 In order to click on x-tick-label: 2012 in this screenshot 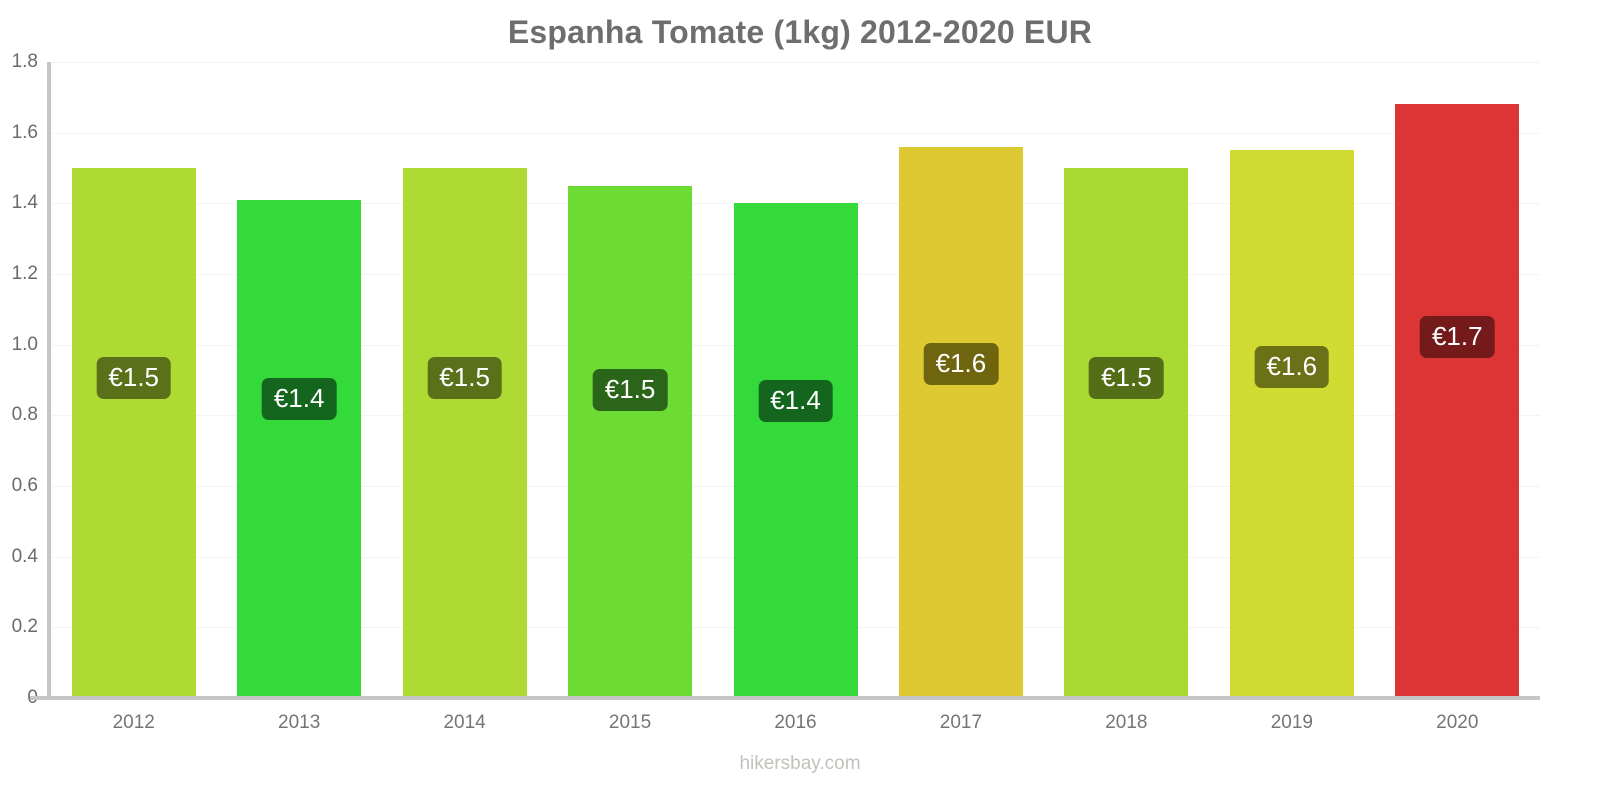, I will do `click(133, 722)`.